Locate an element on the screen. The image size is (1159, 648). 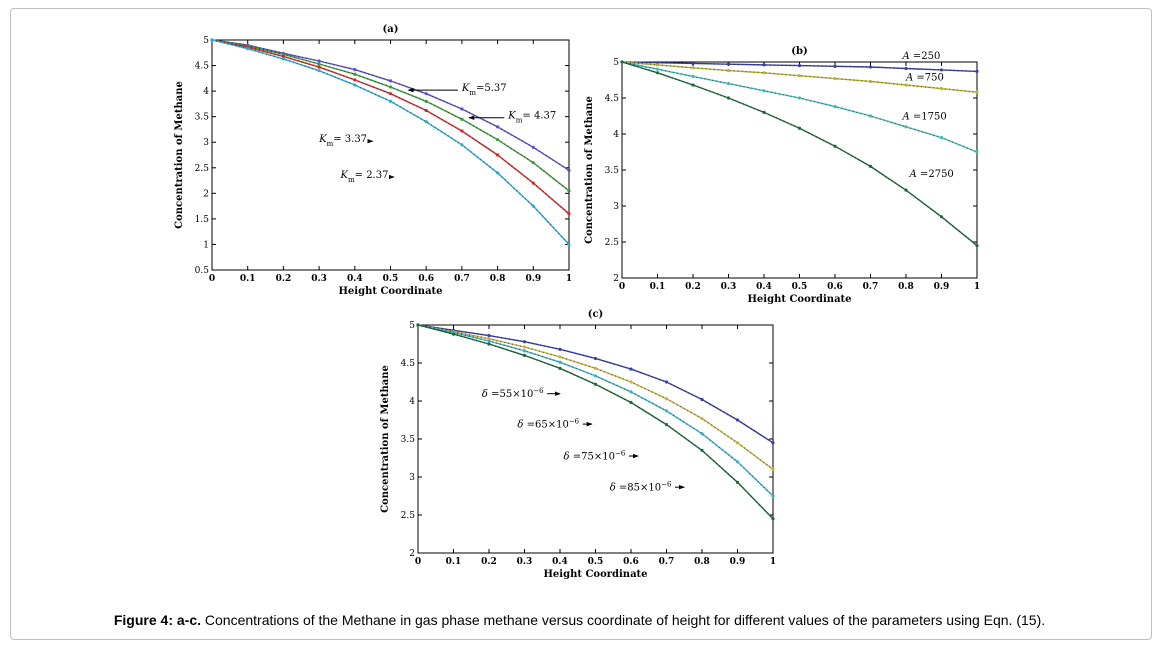
y-tick-label: 2 is located at coordinates (412, 554).